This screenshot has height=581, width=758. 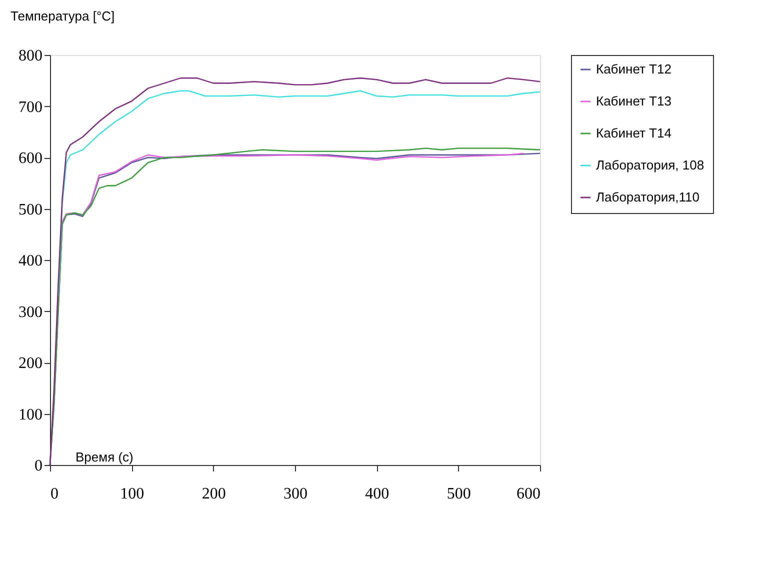 What do you see at coordinates (62, 16) in the screenshot?
I see `y-axis-title: Температура [°C]` at bounding box center [62, 16].